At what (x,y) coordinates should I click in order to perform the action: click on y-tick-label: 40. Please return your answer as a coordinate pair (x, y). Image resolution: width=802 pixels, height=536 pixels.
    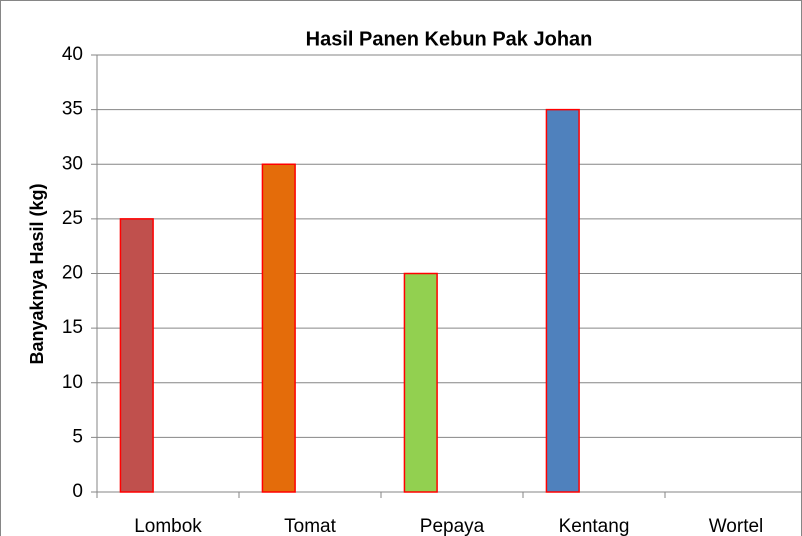
    Looking at the image, I should click on (72, 54).